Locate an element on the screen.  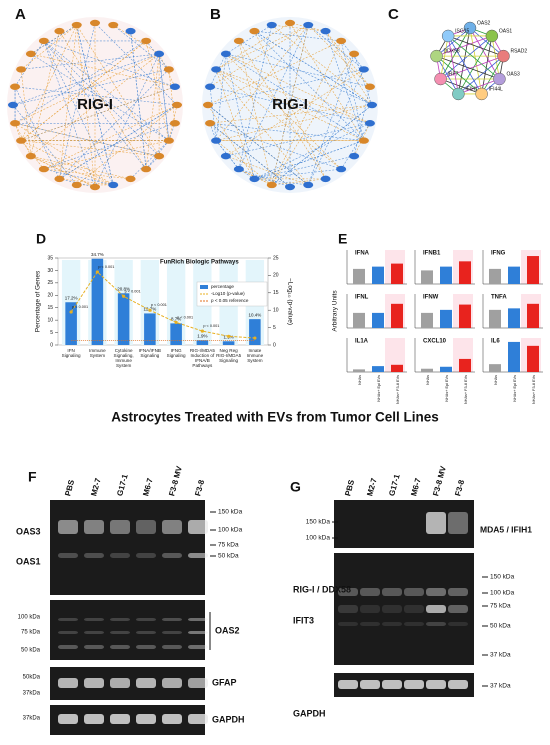
plot-frame is located at coordinates (163, 301).